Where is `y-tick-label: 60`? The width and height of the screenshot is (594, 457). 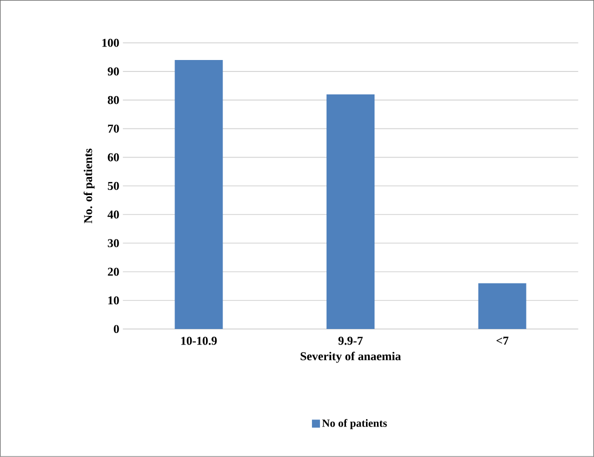
y-tick-label: 60 is located at coordinates (113, 157).